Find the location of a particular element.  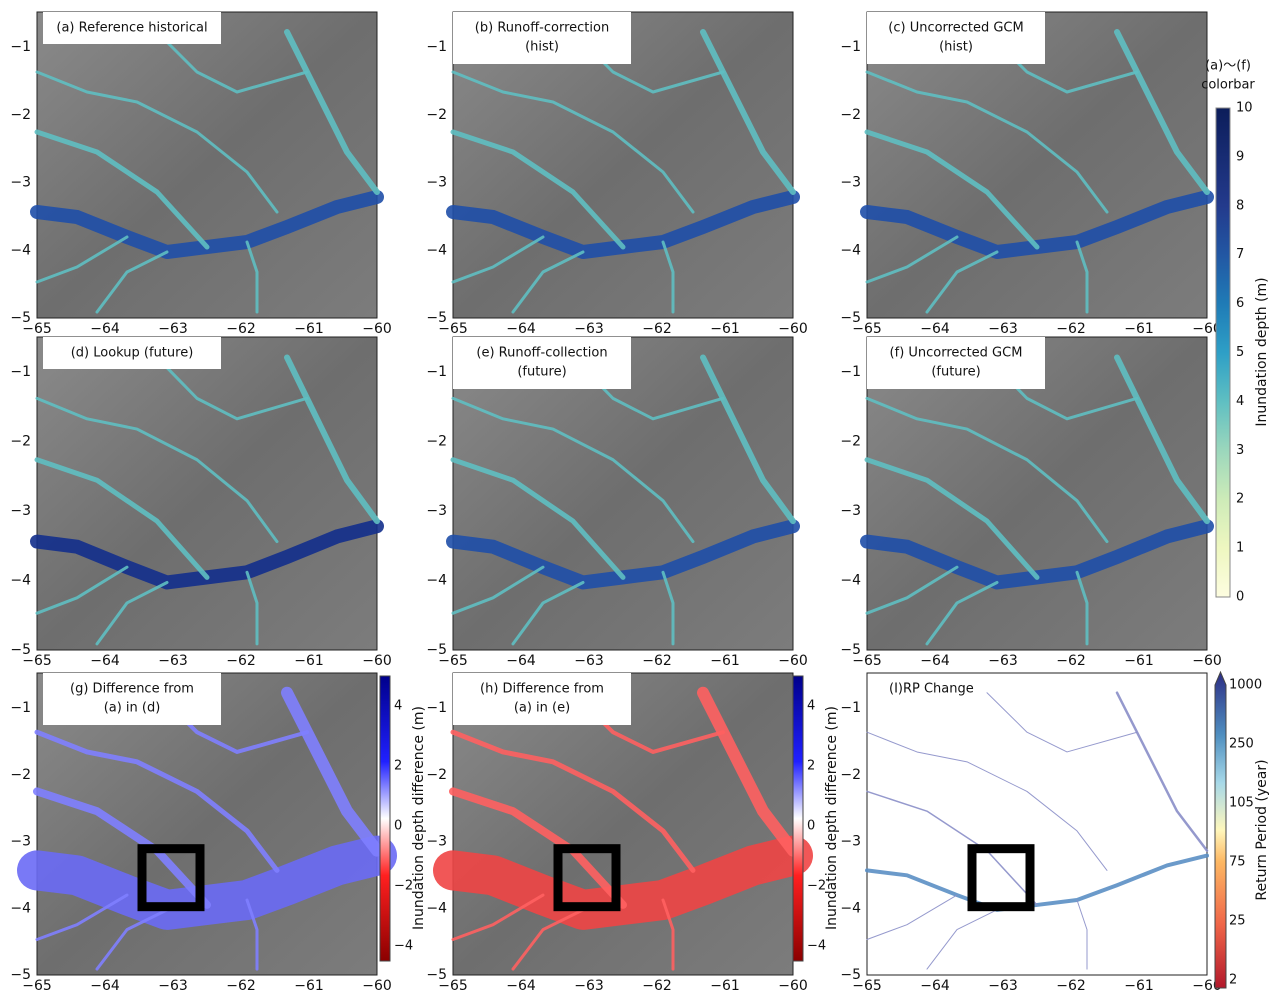

colorbar-tick-label: 2 is located at coordinates (811, 766).